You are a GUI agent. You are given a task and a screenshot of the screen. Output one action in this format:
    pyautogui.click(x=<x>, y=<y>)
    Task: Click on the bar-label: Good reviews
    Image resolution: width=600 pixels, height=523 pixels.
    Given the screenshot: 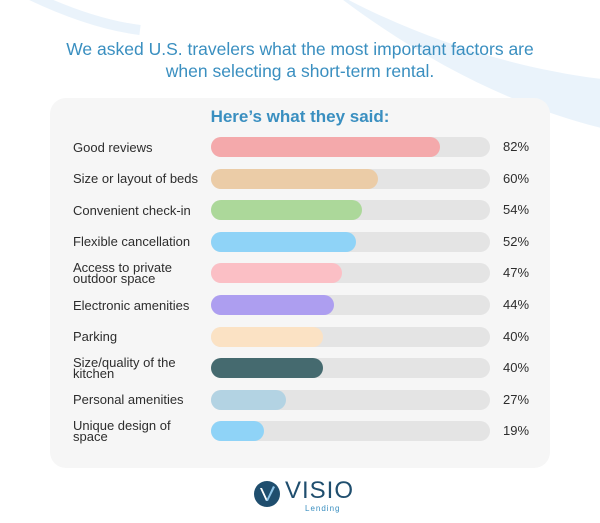 What is the action you would take?
    pyautogui.click(x=113, y=147)
    